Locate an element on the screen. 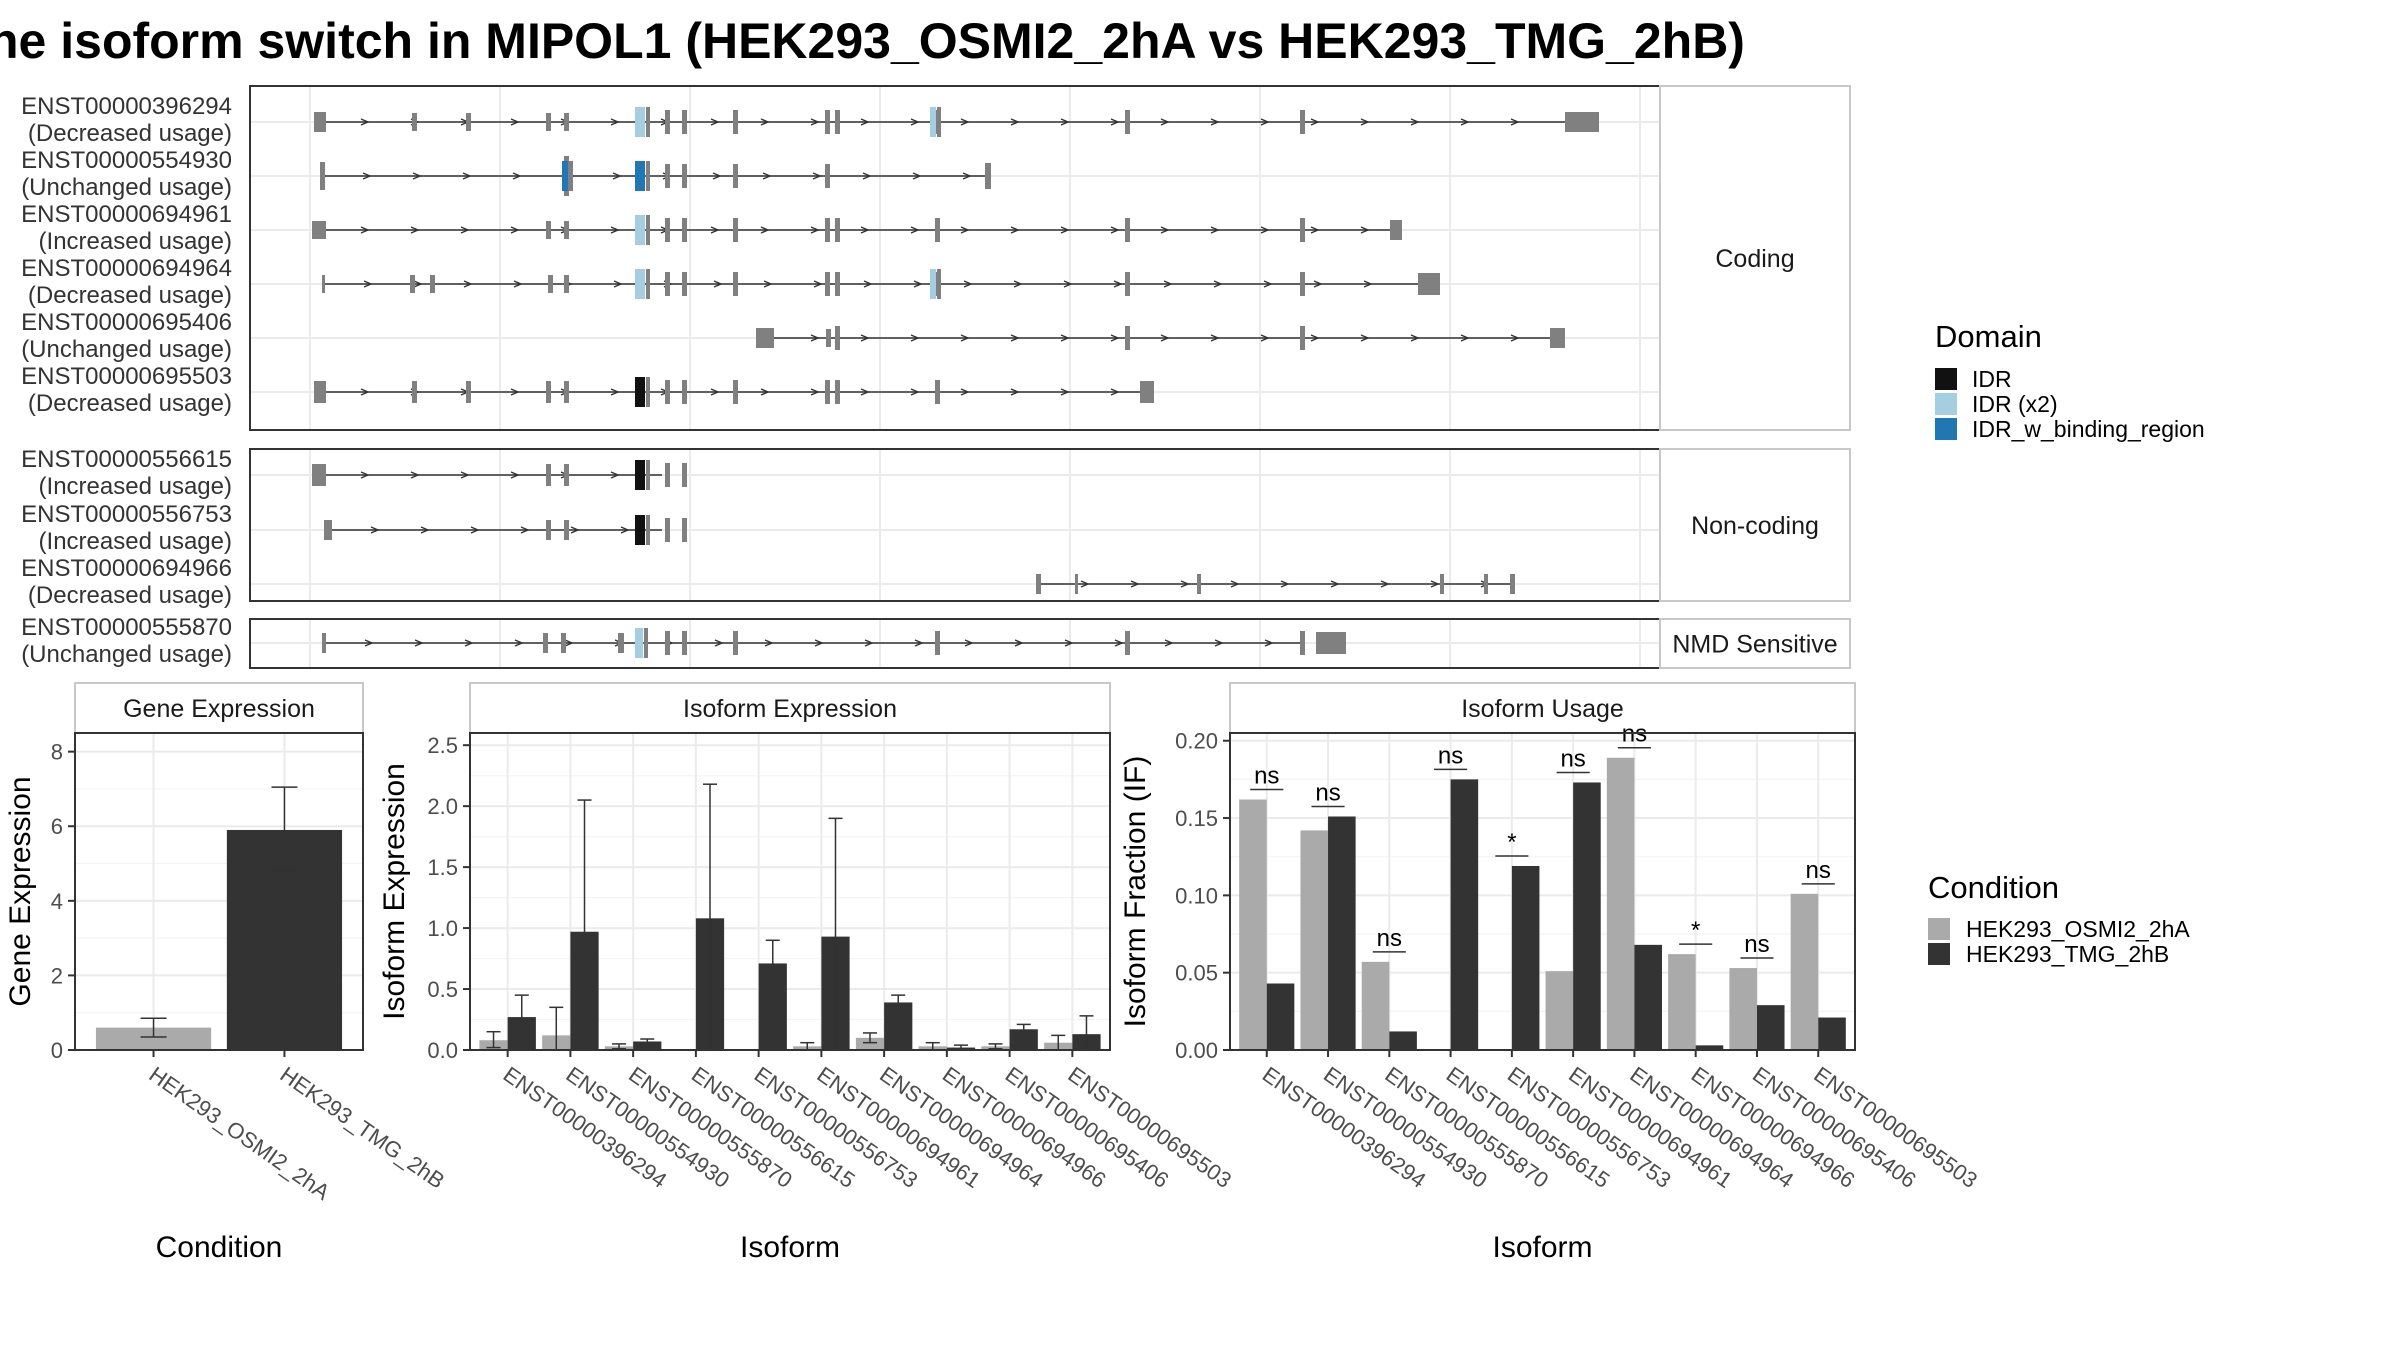 The width and height of the screenshot is (2400, 1350). transcript-id-label: ENST00000396294 is located at coordinates (126, 106).